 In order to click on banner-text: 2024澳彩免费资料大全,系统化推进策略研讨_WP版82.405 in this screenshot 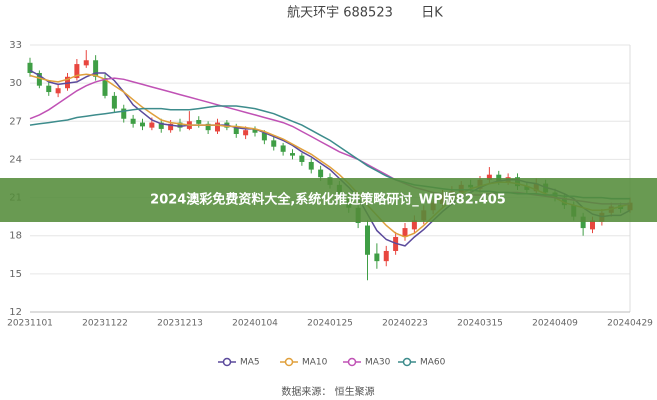, I will do `click(328, 200)`.